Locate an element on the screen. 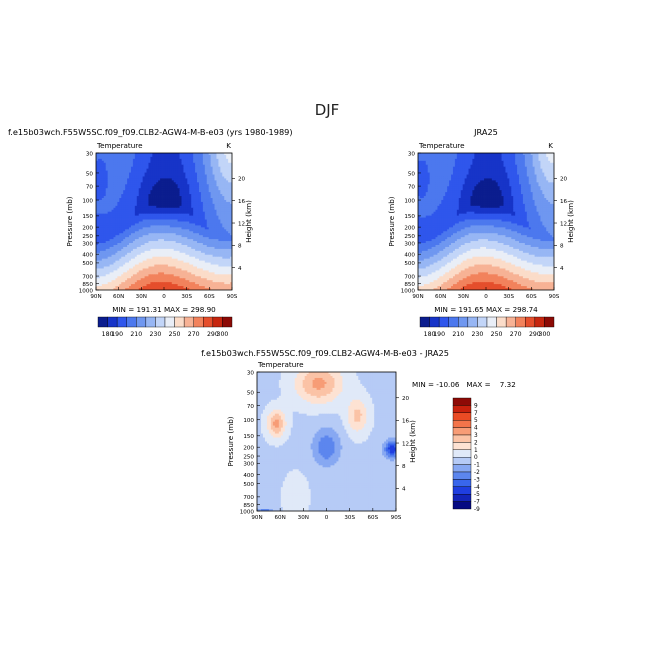 The width and height of the screenshot is (654, 658). y2-tick-label: 4 is located at coordinates (240, 269).